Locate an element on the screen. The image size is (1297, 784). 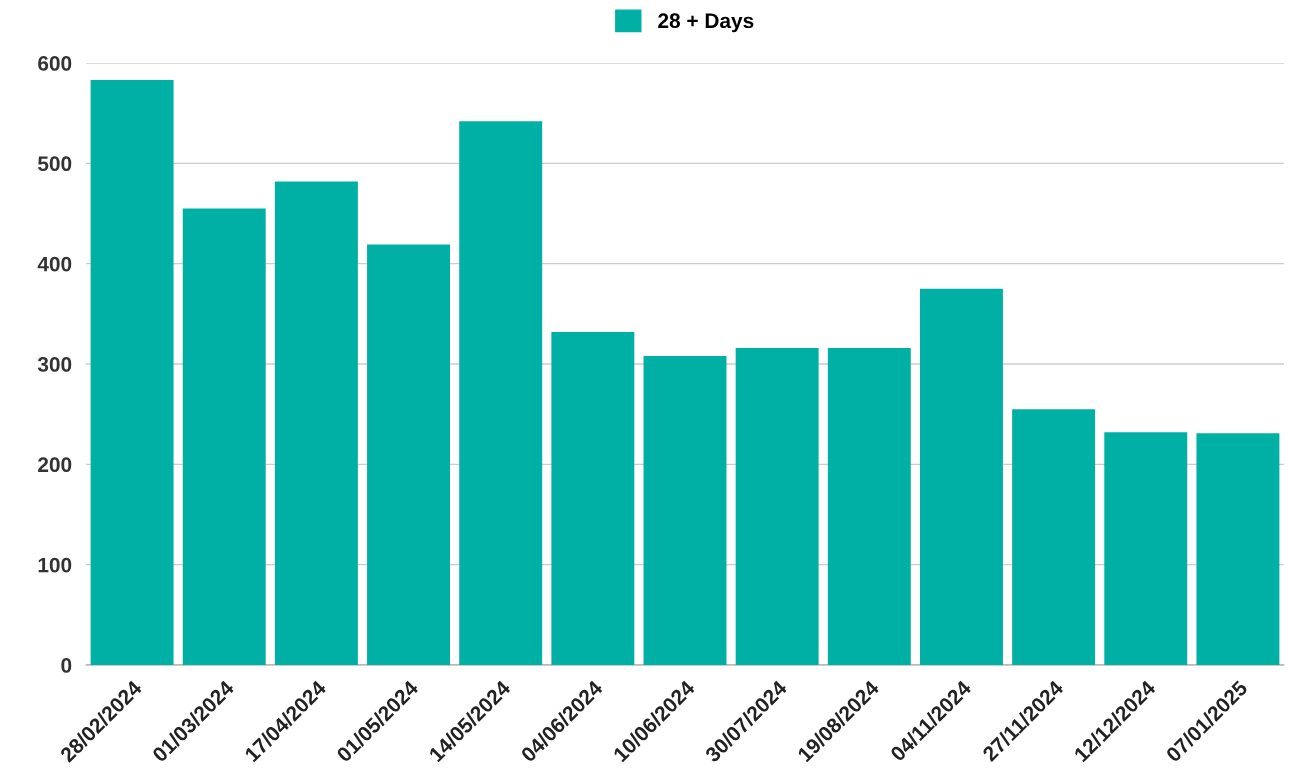
legend-label: 28 + Days is located at coordinates (706, 23).